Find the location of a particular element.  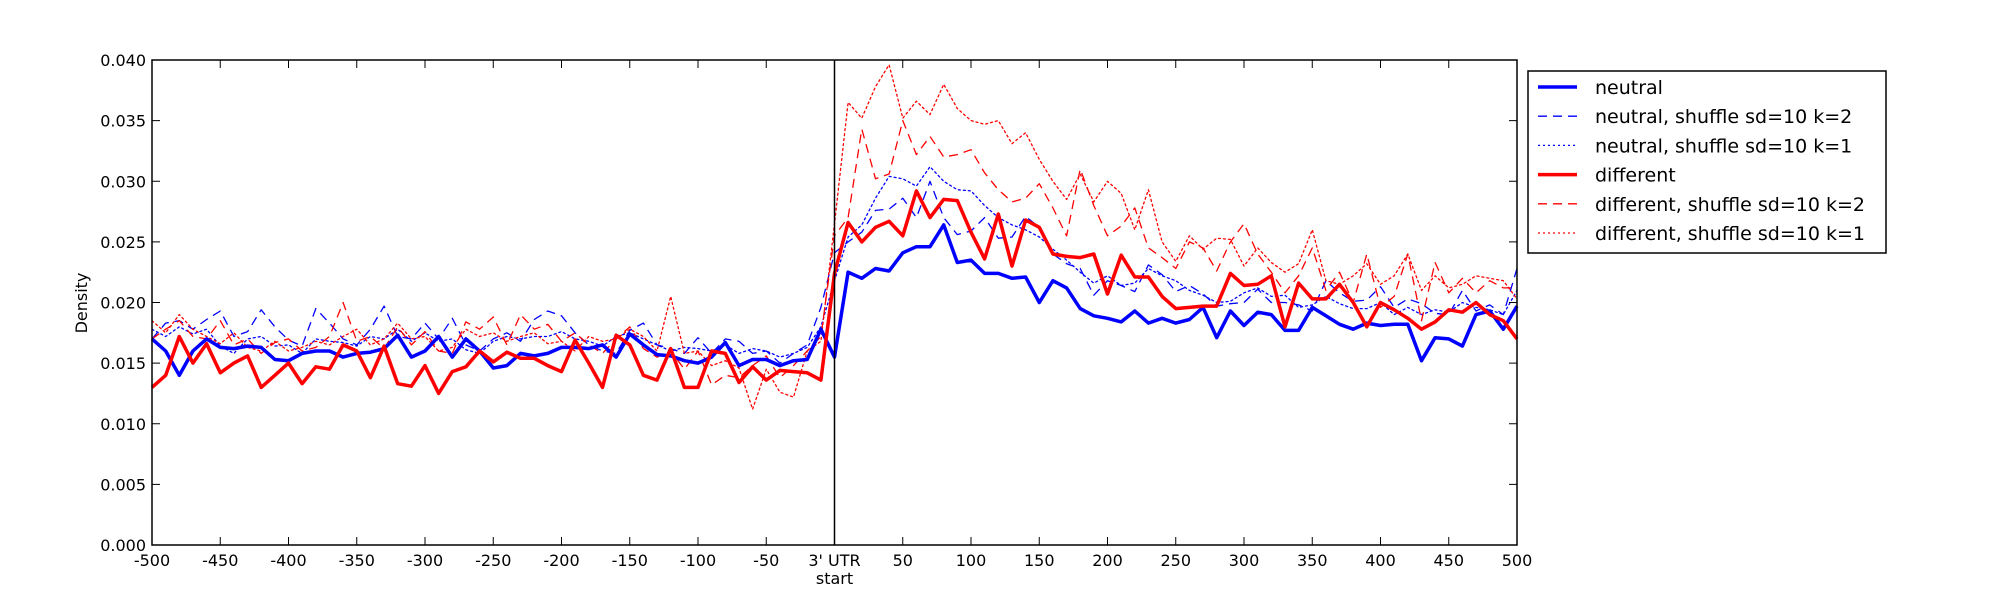

y-tick-label: 0.015 is located at coordinates (123, 363).